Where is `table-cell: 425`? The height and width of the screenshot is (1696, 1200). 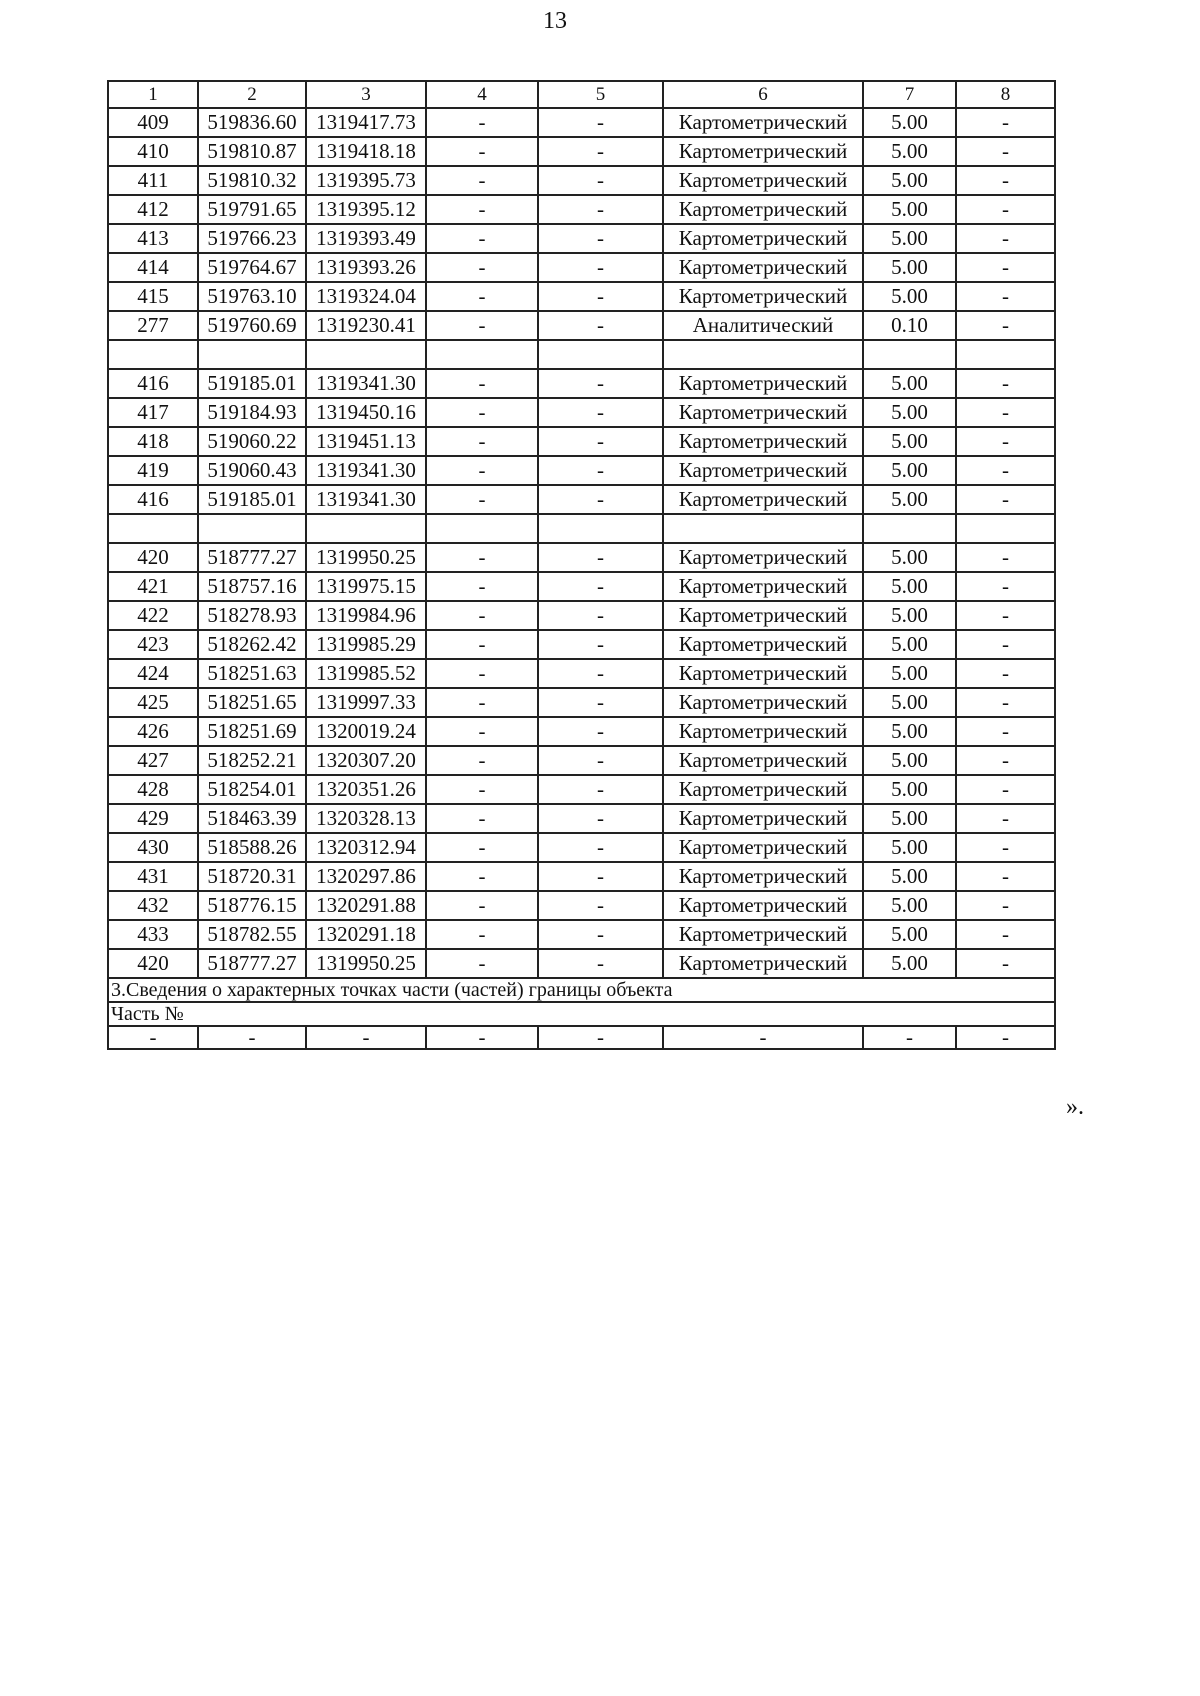
table-cell: 425 is located at coordinates (153, 702).